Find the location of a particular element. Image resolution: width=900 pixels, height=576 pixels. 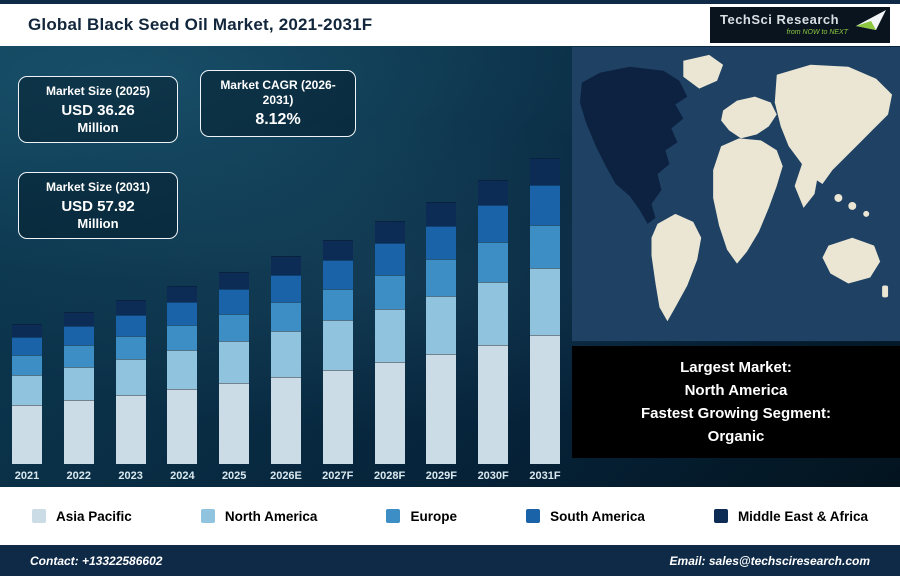

market-cagr-label: Market CAGR (2026-2031) is located at coordinates (278, 92).